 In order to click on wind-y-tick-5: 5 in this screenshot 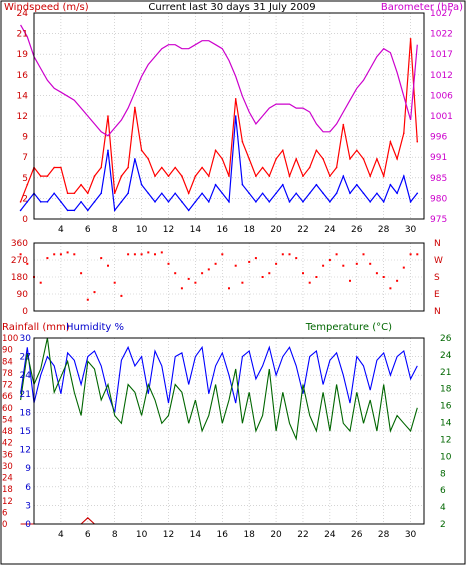, I will do `click(25, 179)`.